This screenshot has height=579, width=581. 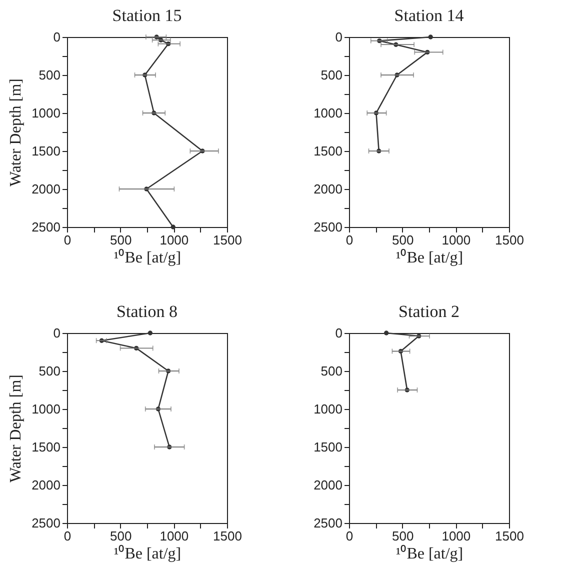 I want to click on chart-title: Station 14, so click(x=429, y=15).